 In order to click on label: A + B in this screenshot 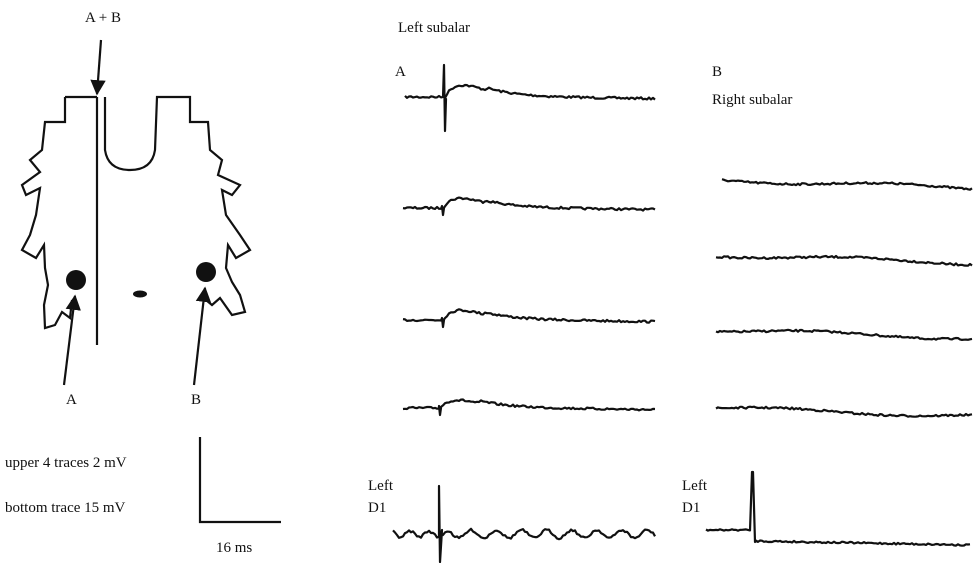, I will do `click(103, 18)`.